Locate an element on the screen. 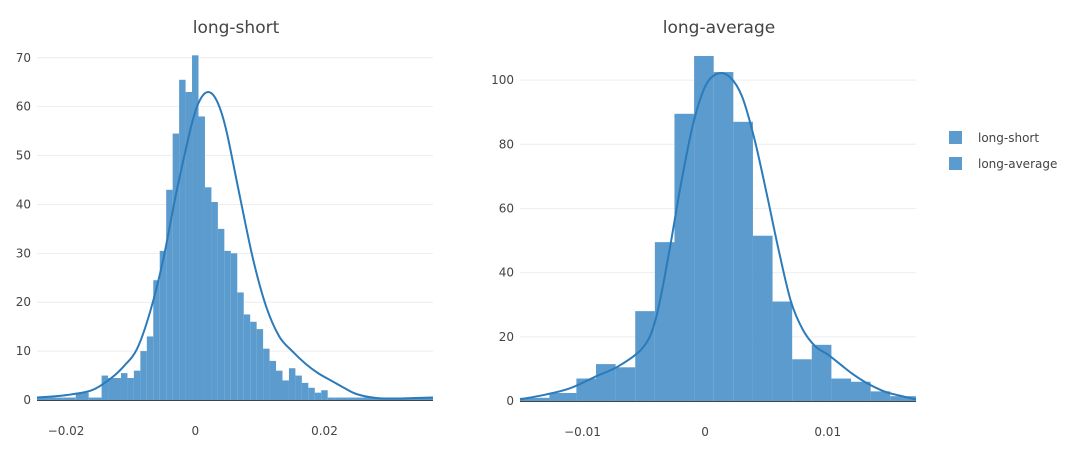  legend-item-long-average: long-average is located at coordinates (1003, 164).